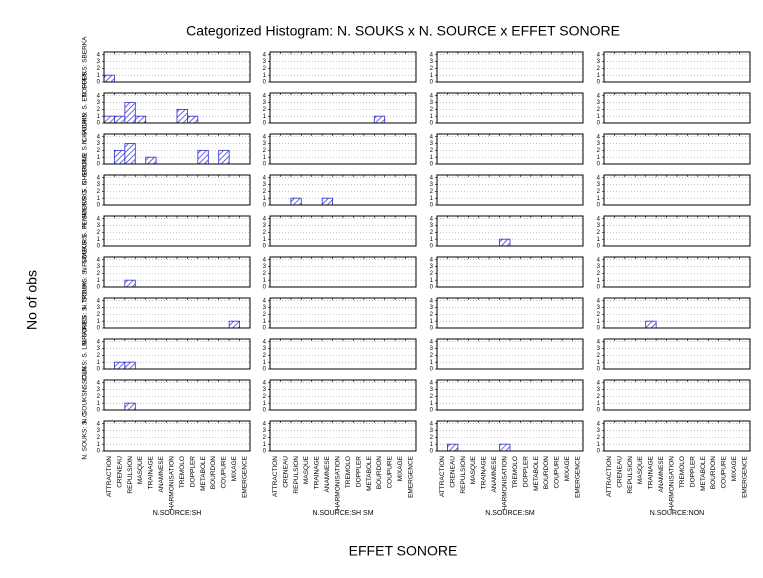  I want to click on row-label: N. SOUKS: S. CHERONE, so click(85, 190).